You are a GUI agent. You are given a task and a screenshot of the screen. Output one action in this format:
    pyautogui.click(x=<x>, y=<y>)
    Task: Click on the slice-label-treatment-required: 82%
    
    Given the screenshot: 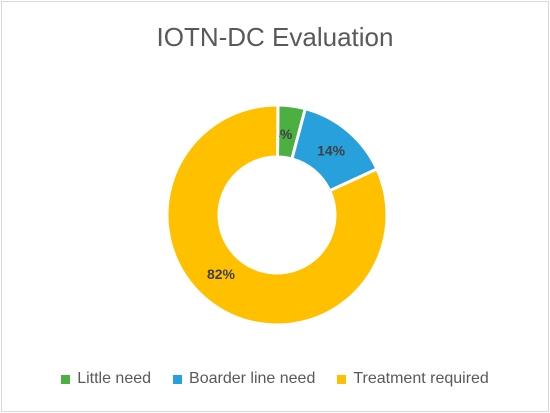 What is the action you would take?
    pyautogui.click(x=221, y=274)
    